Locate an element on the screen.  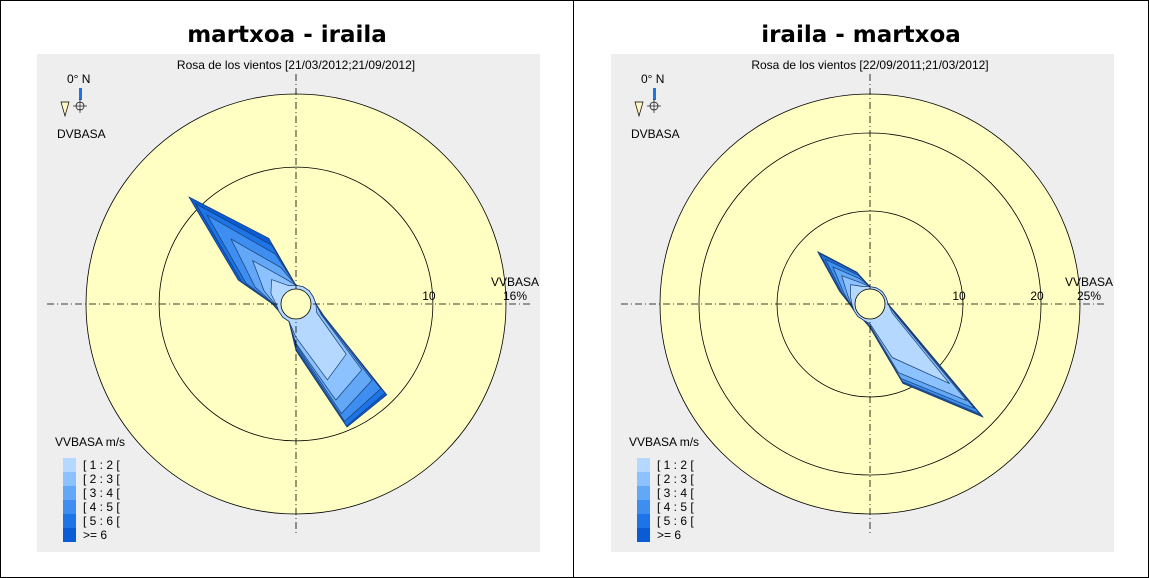
panel-title: iraila - martxoa is located at coordinates (861, 35).